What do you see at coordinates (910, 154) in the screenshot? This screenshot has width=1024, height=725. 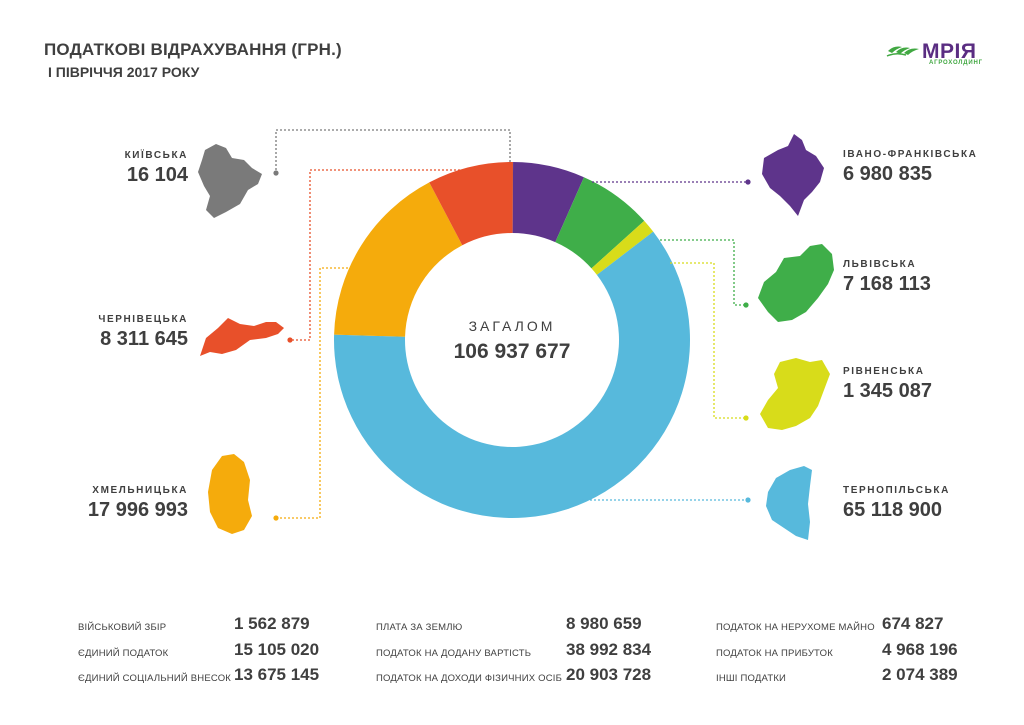 I see `region-name-ivano-frankivsk: ІВАНО-ФРАНКІВСЬКА` at bounding box center [910, 154].